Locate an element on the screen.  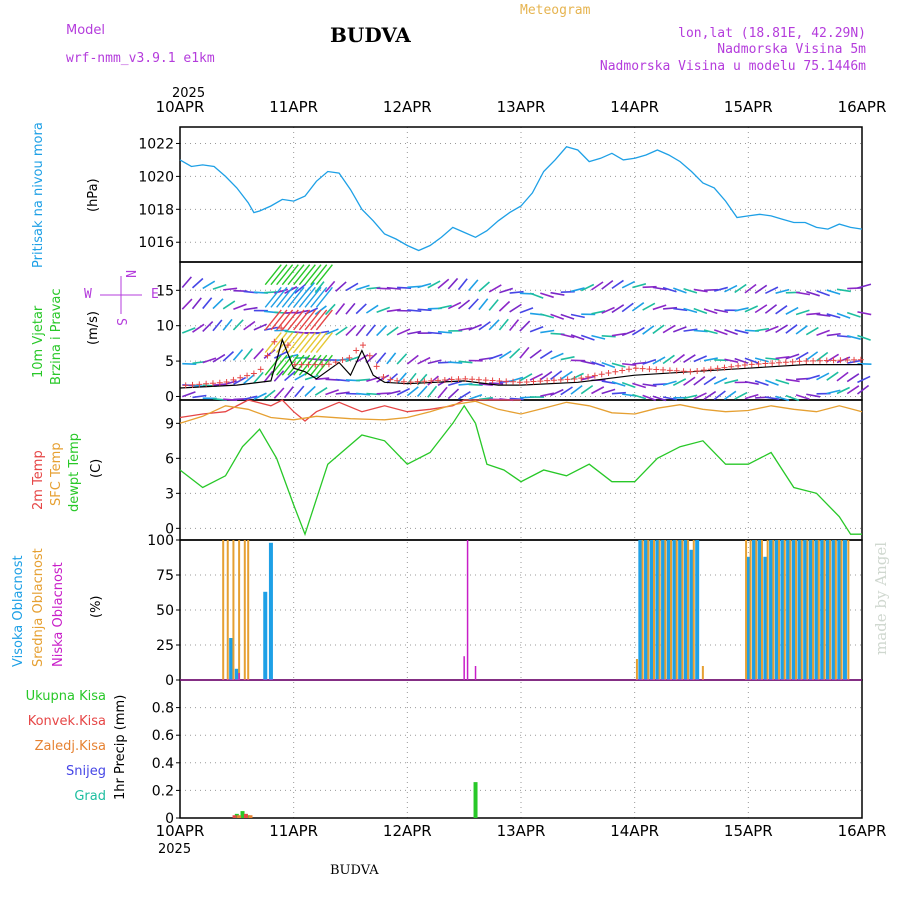
pressure-line is located at coordinates (521, 199).